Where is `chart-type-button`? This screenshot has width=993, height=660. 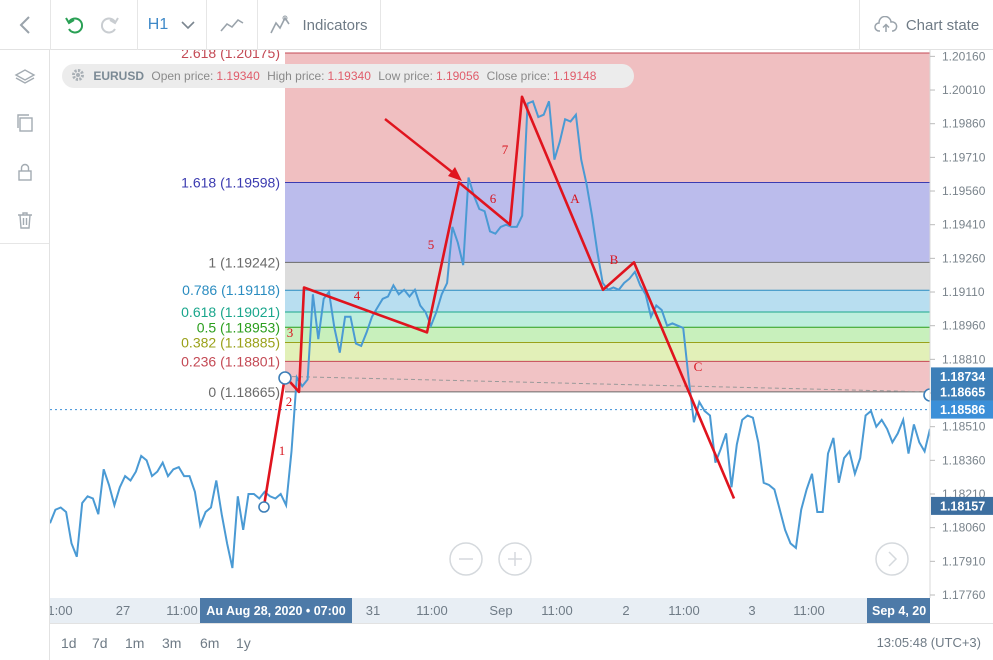
chart-type-button is located at coordinates (232, 25).